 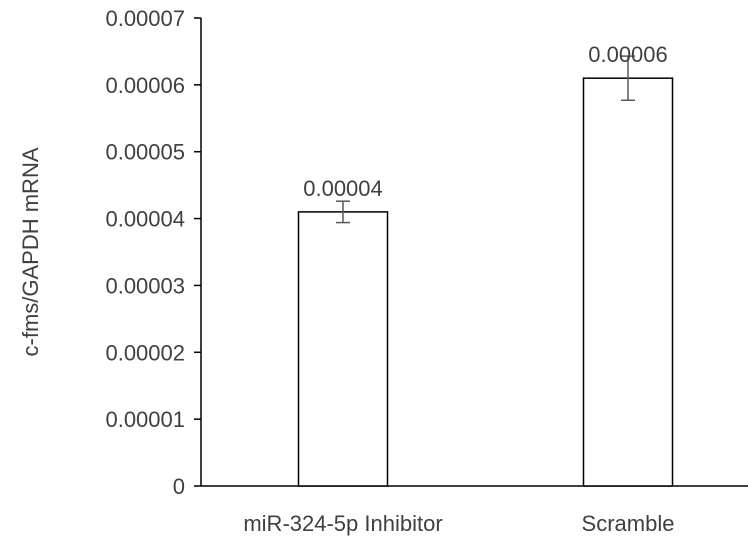 I want to click on y-tick-label-7: 0.00007, so click(x=145, y=18).